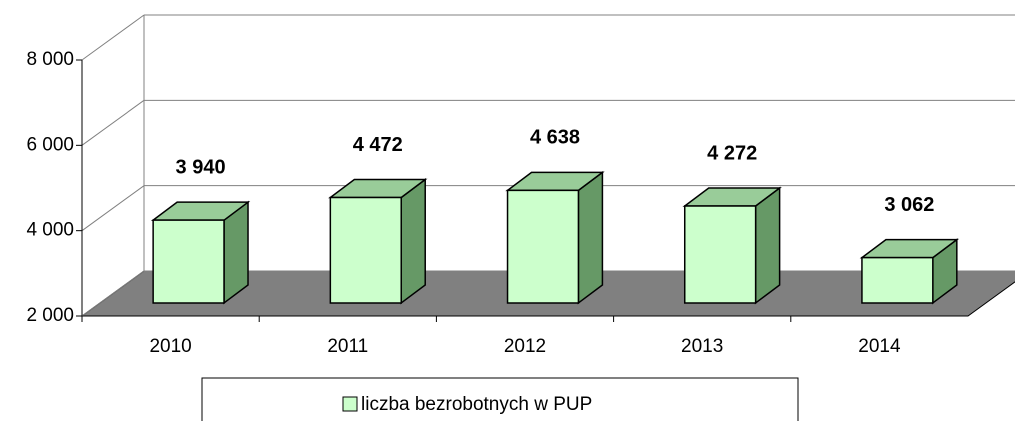 This screenshot has height=421, width=1015. What do you see at coordinates (50, 315) in the screenshot?
I see `y-tick-label: 2 000` at bounding box center [50, 315].